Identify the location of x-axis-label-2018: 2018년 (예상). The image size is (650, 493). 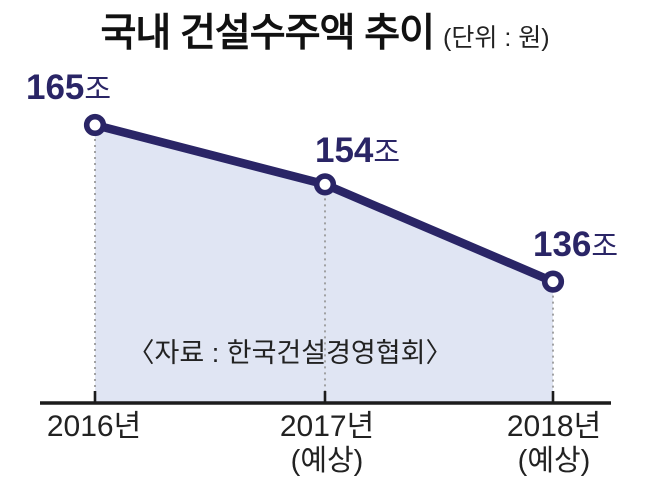
(554, 444).